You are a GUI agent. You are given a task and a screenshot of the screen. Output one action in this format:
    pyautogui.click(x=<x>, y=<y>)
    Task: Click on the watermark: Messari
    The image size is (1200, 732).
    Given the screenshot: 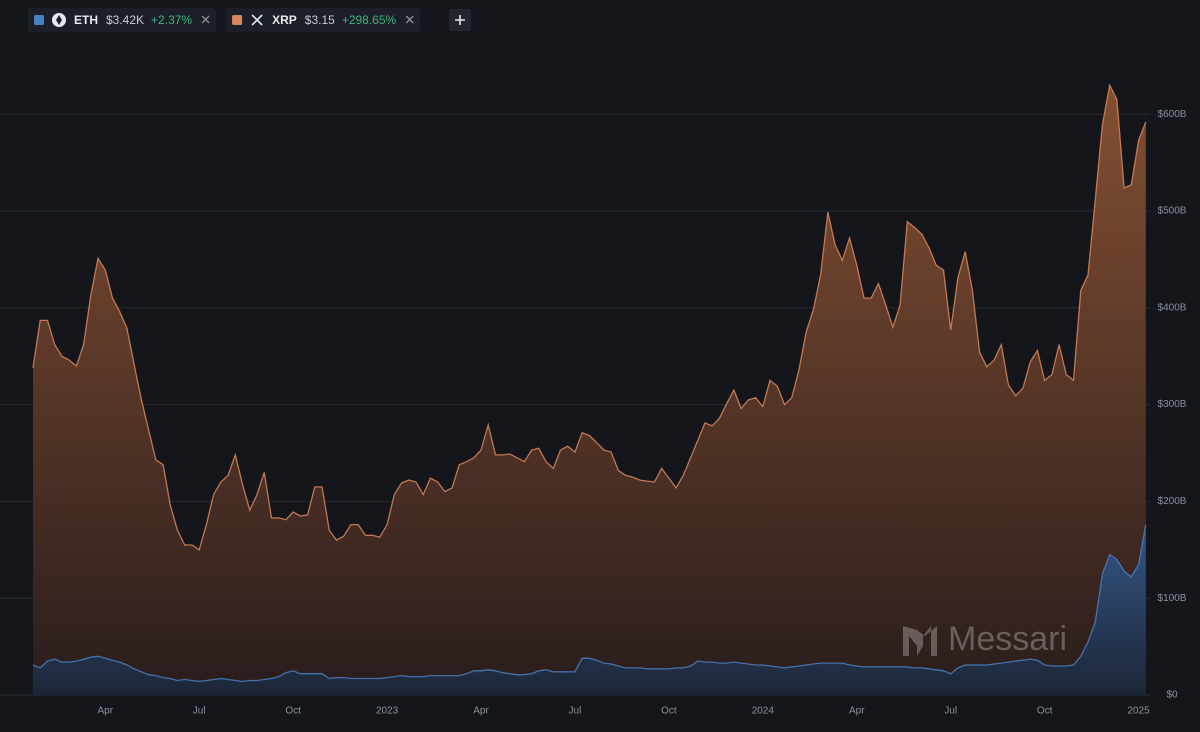 What is the action you would take?
    pyautogui.click(x=985, y=639)
    